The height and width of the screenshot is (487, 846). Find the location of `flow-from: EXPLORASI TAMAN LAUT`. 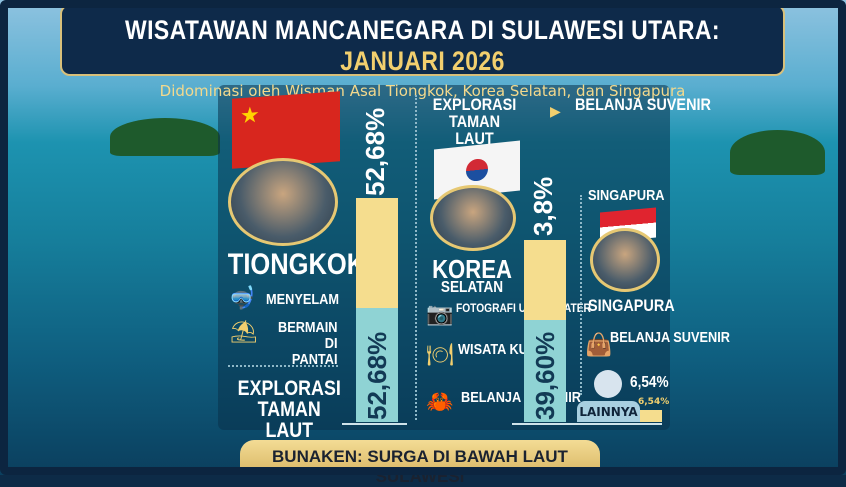

flow-from: EXPLORASI TAMAN LAUT is located at coordinates (474, 121).